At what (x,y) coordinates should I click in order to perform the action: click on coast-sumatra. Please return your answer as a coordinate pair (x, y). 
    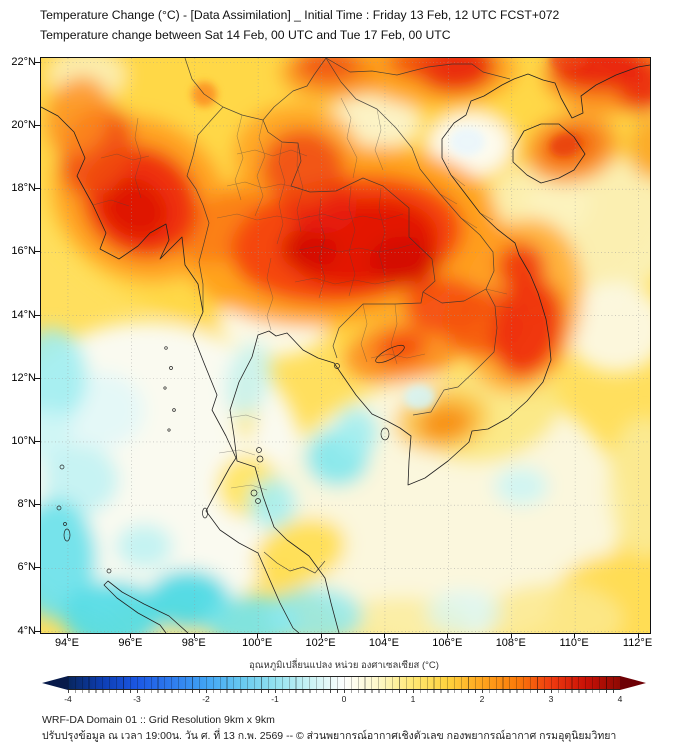
    Looking at the image, I should click on (146, 606).